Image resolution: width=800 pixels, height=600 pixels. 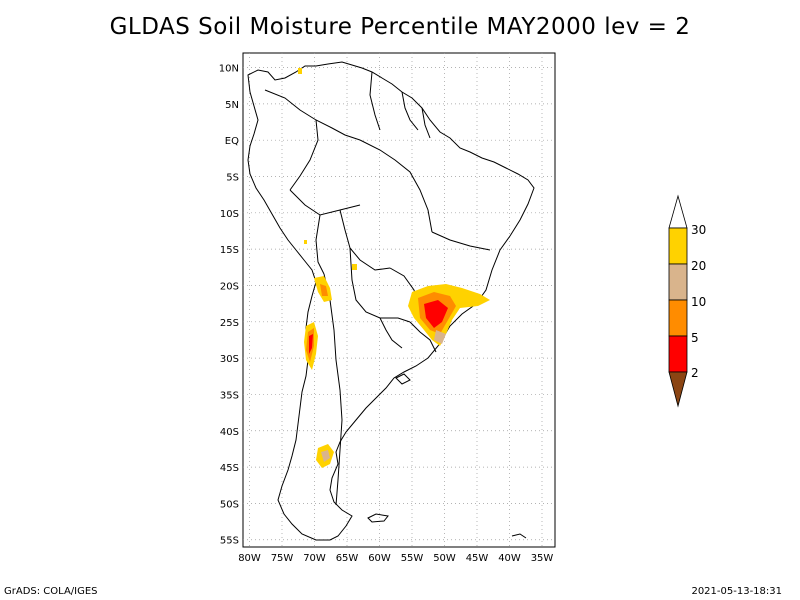 I want to click on latitude-tick-label: 45S, so click(x=229, y=468).